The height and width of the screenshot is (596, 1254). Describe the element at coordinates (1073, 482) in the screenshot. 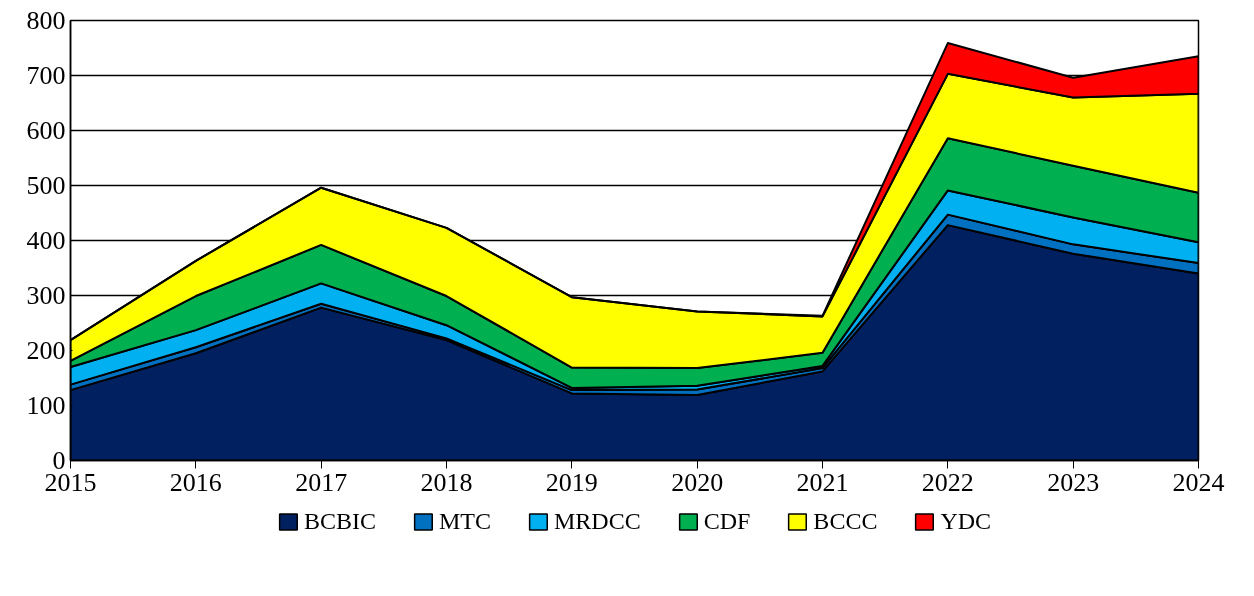

I see `x-tick-label: 2023` at that location.